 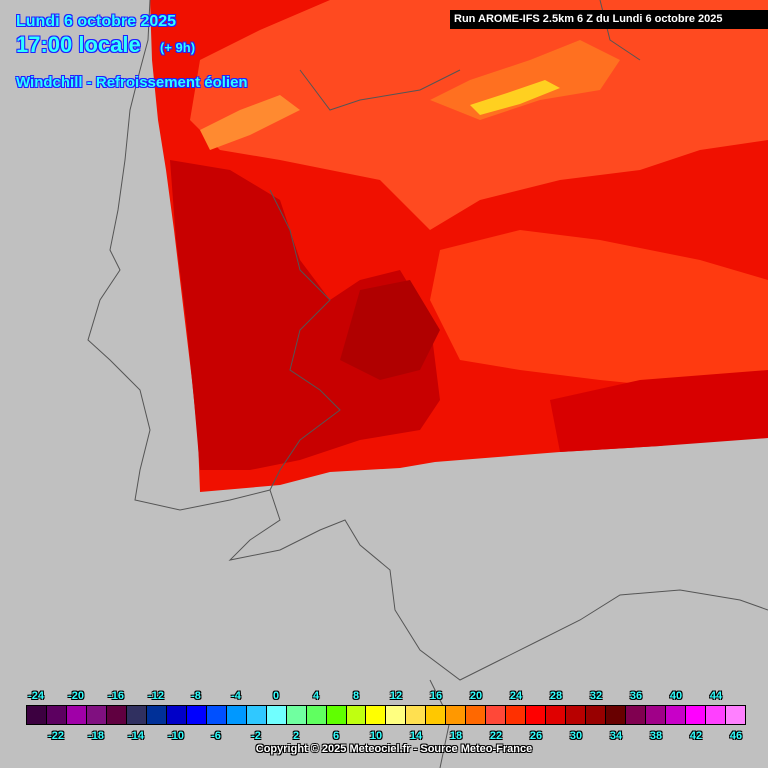 I want to click on parameter-title: Windchill - Refroissement éolien, so click(x=132, y=82).